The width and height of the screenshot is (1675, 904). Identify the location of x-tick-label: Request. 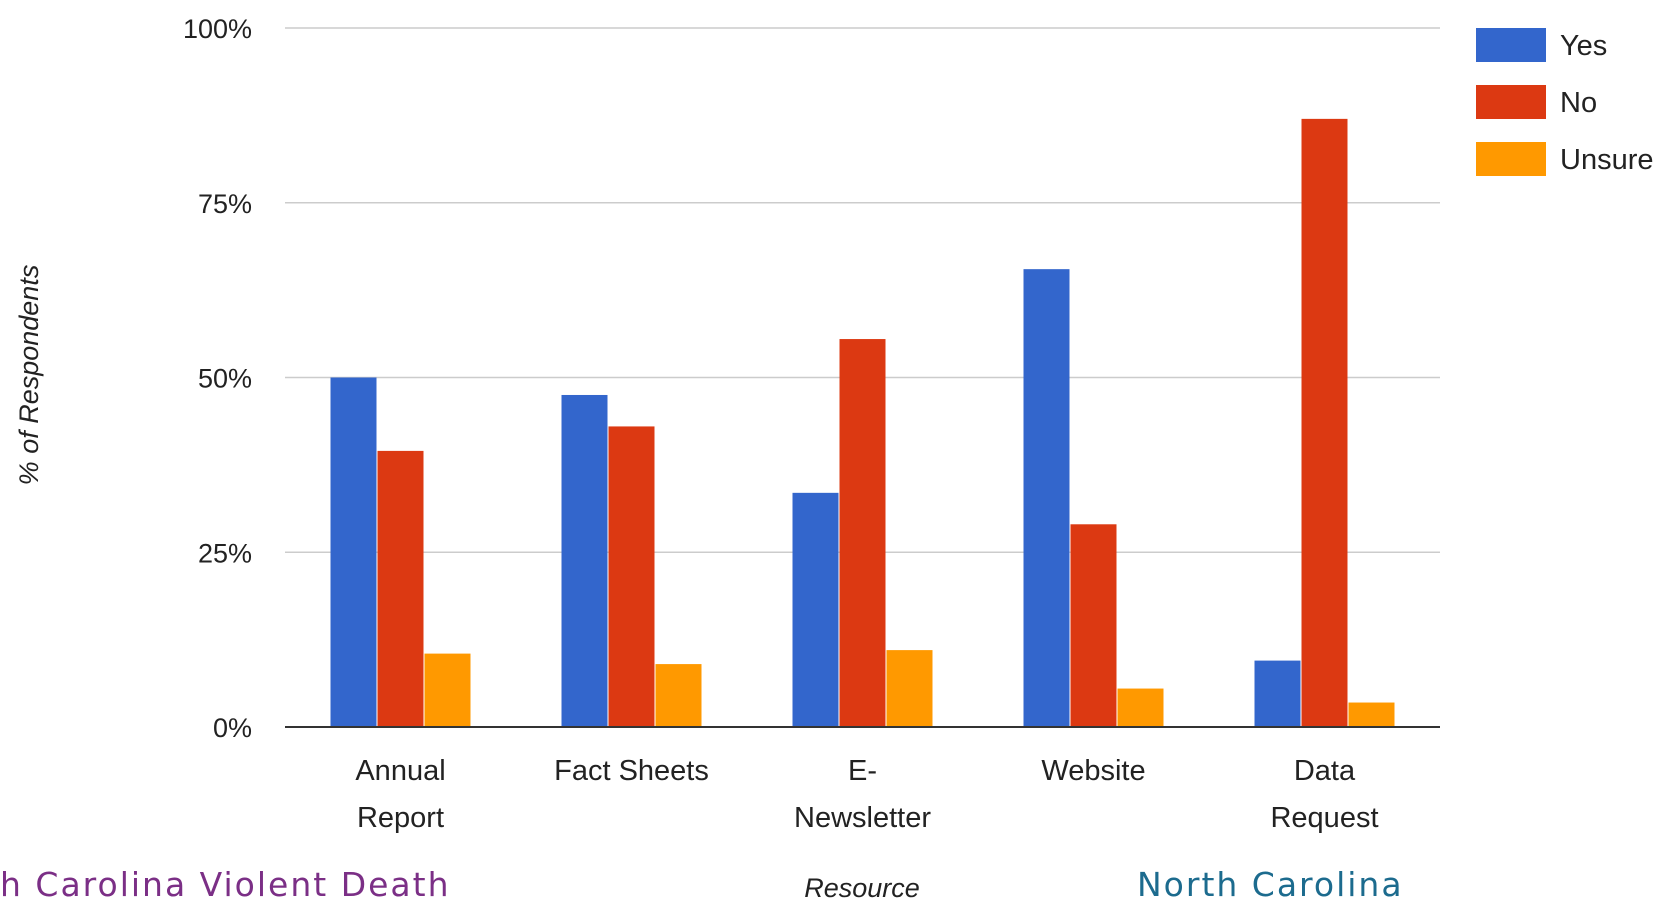
(1324, 818).